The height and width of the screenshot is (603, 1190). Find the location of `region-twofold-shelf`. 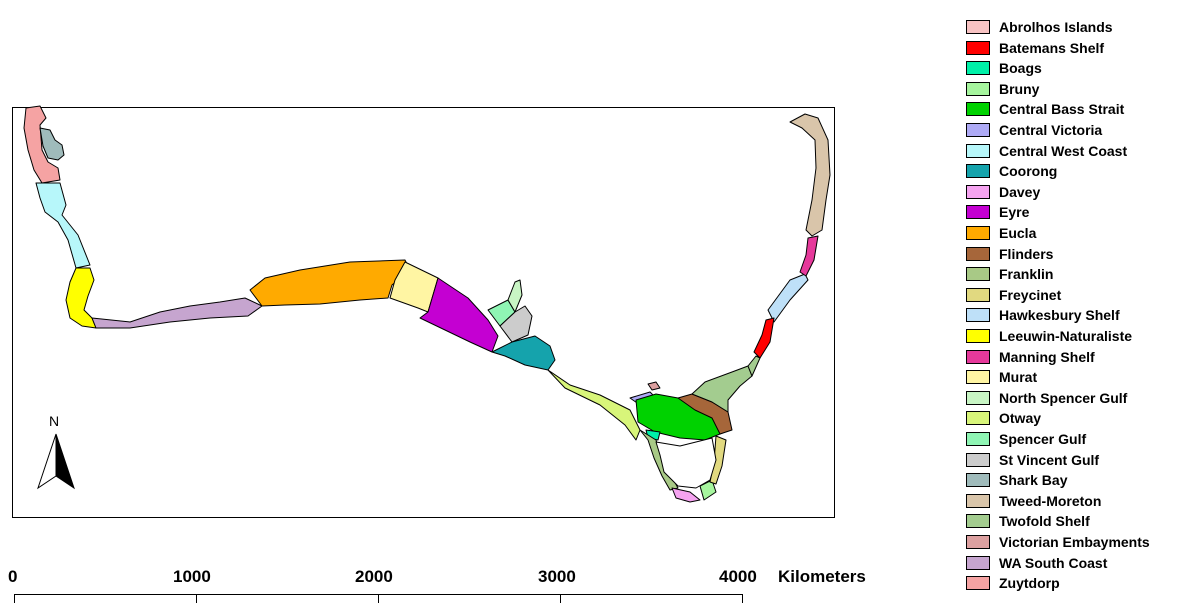

region-twofold-shelf is located at coordinates (722, 389).